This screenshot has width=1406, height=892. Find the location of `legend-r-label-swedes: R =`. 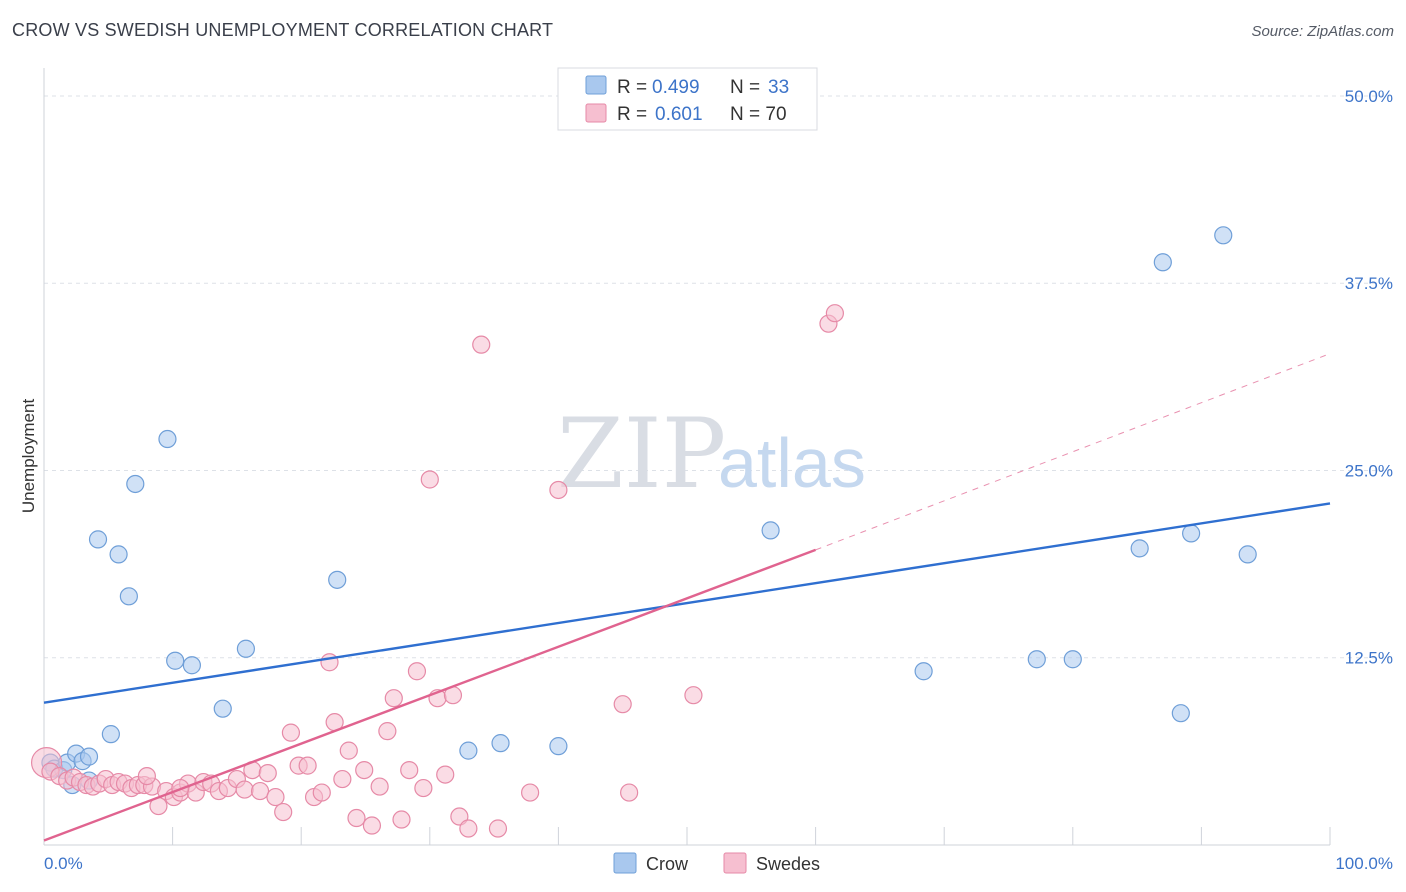

legend-r-label-swedes: R = is located at coordinates (632, 114).